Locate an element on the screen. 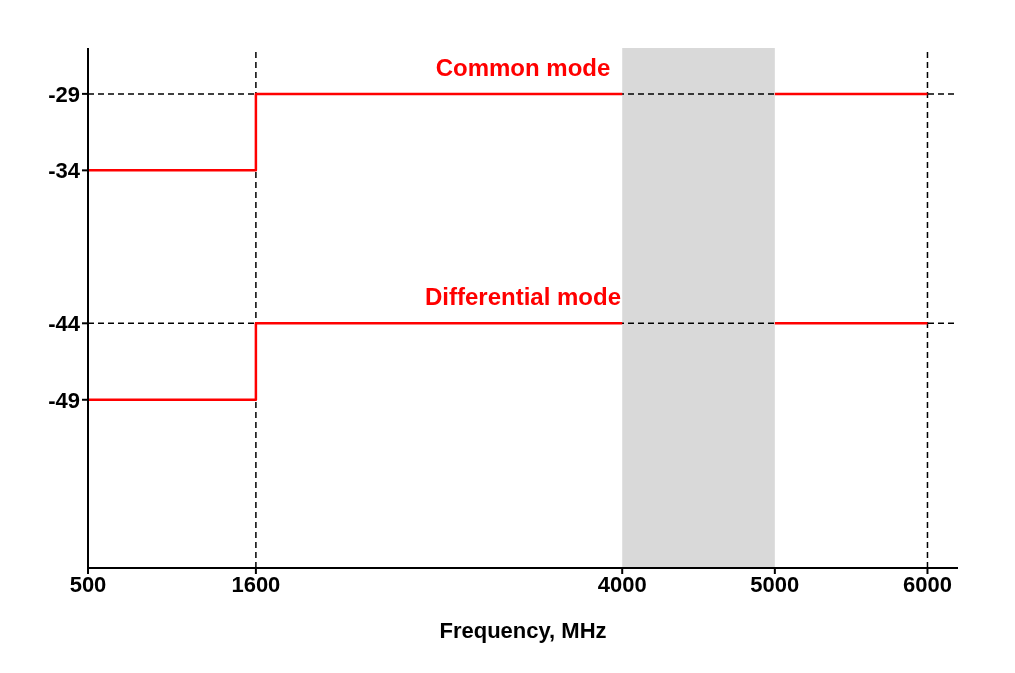 This screenshot has width=1015, height=673. y-tick-label: -44 is located at coordinates (64, 324).